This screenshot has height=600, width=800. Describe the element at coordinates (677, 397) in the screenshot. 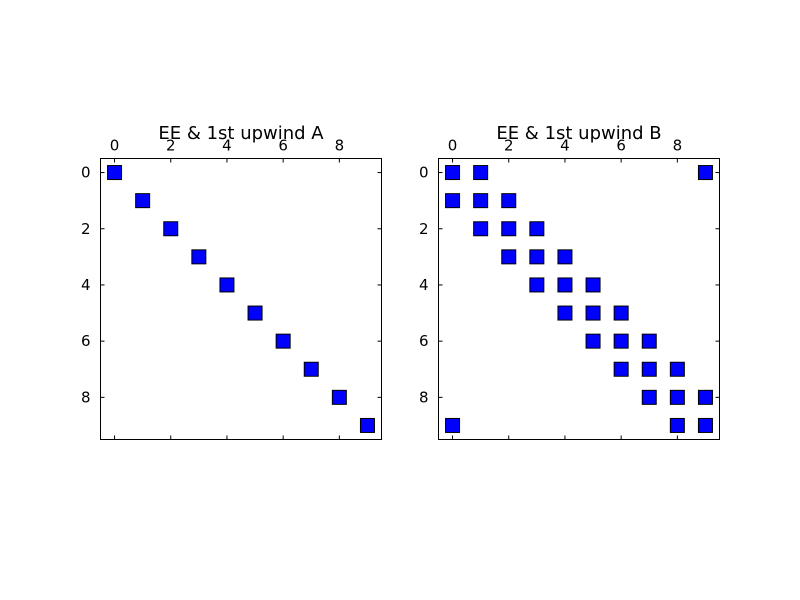

I see `panel-b-marker-r8-c8` at that location.